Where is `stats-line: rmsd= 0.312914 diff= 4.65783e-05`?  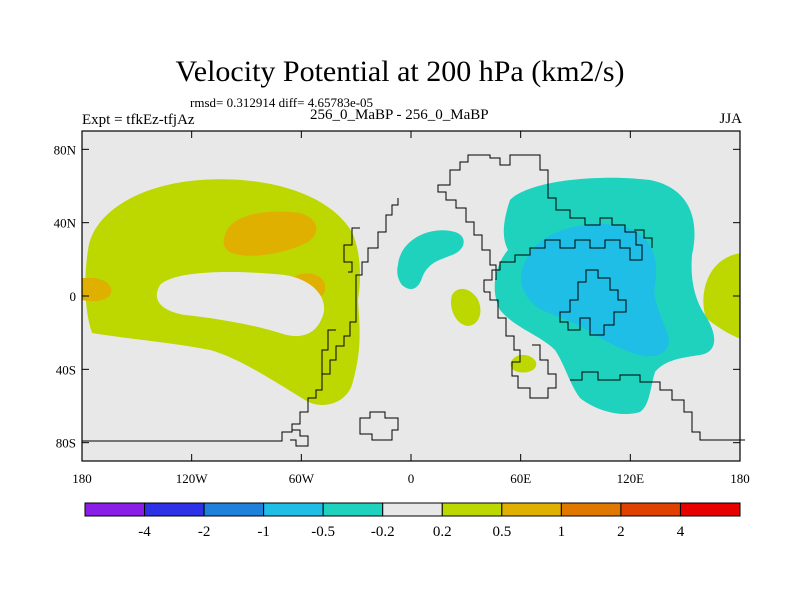 stats-line: rmsd= 0.312914 diff= 4.65783e-05 is located at coordinates (282, 102).